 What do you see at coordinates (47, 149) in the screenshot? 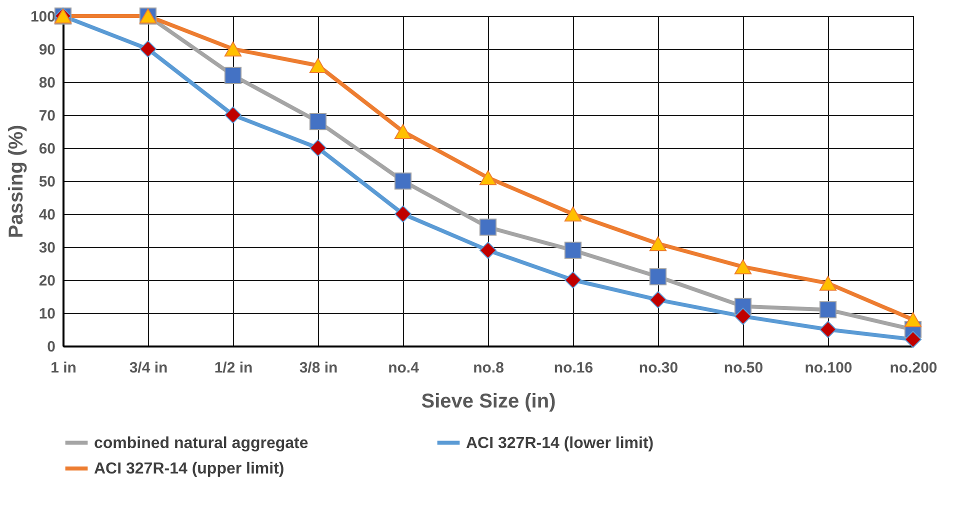
I see `y-tick-label: 60` at bounding box center [47, 149].